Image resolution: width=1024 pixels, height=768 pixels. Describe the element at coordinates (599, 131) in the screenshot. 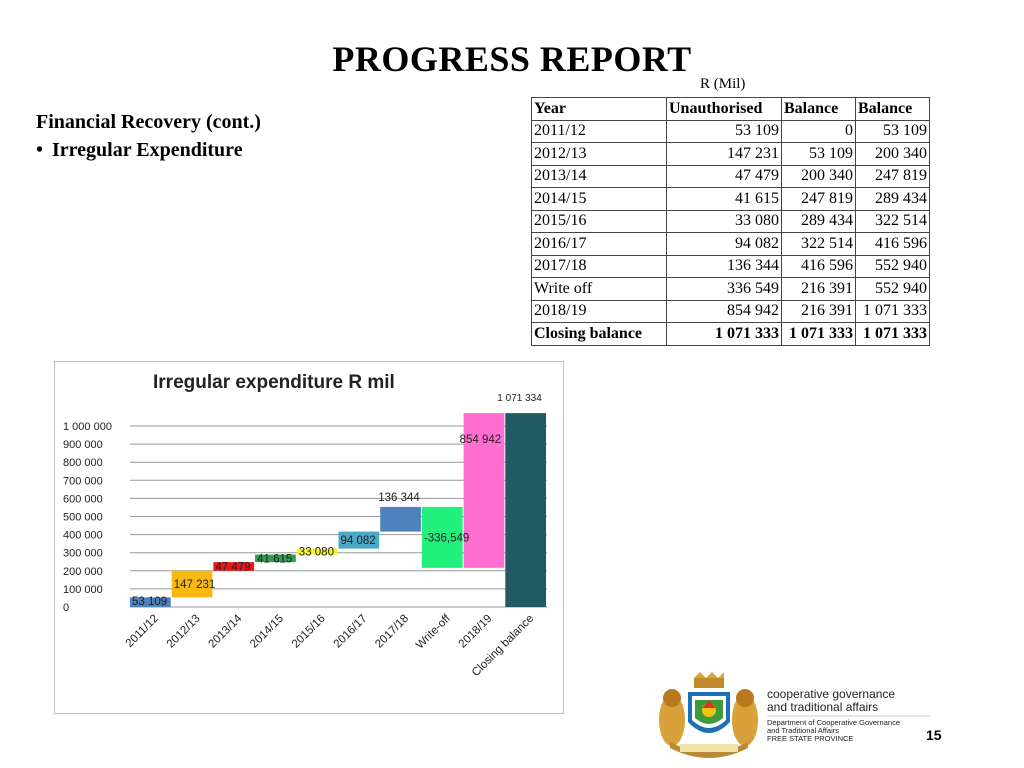

I see `table-cell: 2011/12` at that location.